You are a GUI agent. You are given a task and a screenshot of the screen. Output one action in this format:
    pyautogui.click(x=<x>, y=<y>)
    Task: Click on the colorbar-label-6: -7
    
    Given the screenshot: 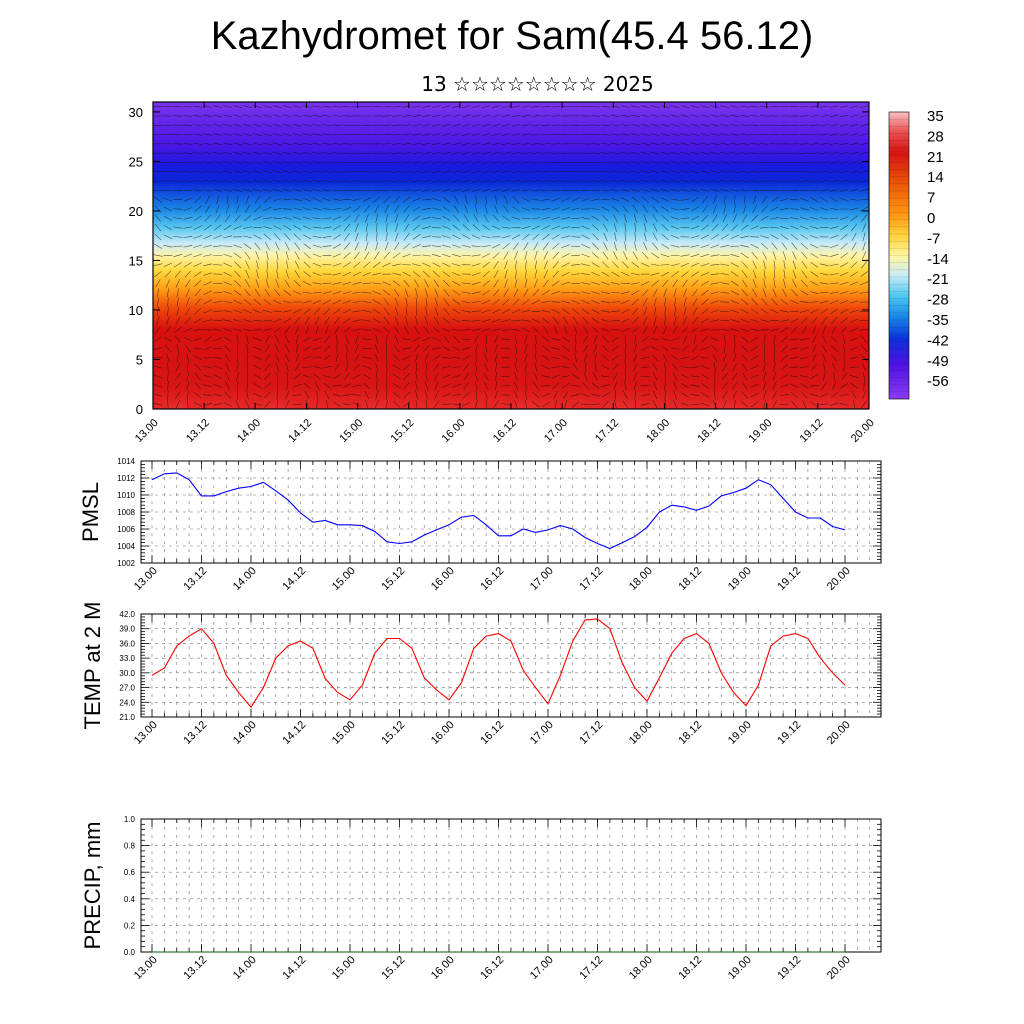 What is the action you would take?
    pyautogui.click(x=933, y=238)
    